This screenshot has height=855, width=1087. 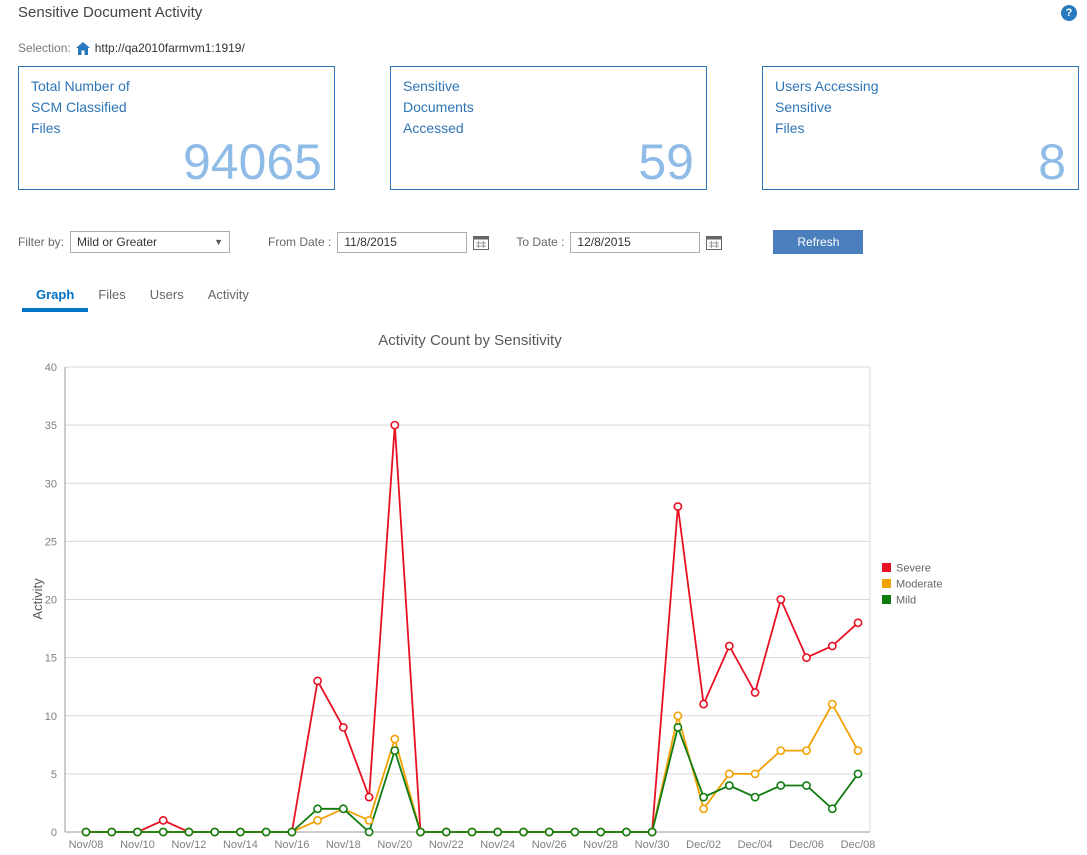 What do you see at coordinates (906, 601) in the screenshot?
I see `legend-label-mild: Mild` at bounding box center [906, 601].